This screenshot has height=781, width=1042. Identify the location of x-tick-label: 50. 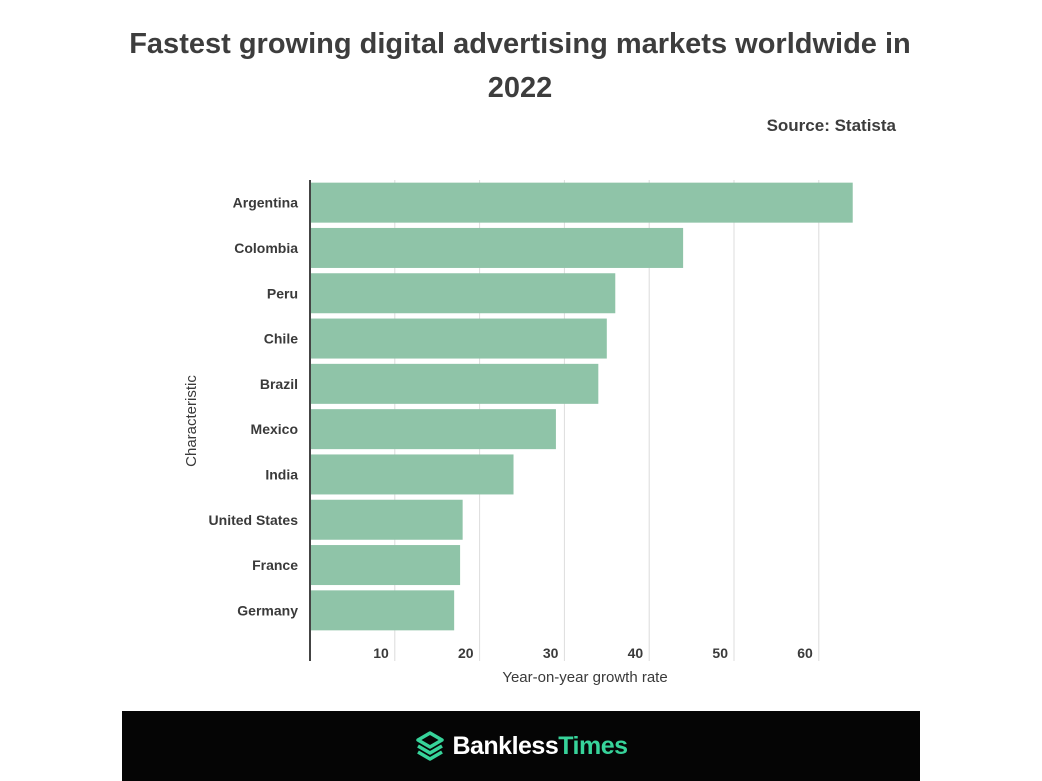
(720, 653).